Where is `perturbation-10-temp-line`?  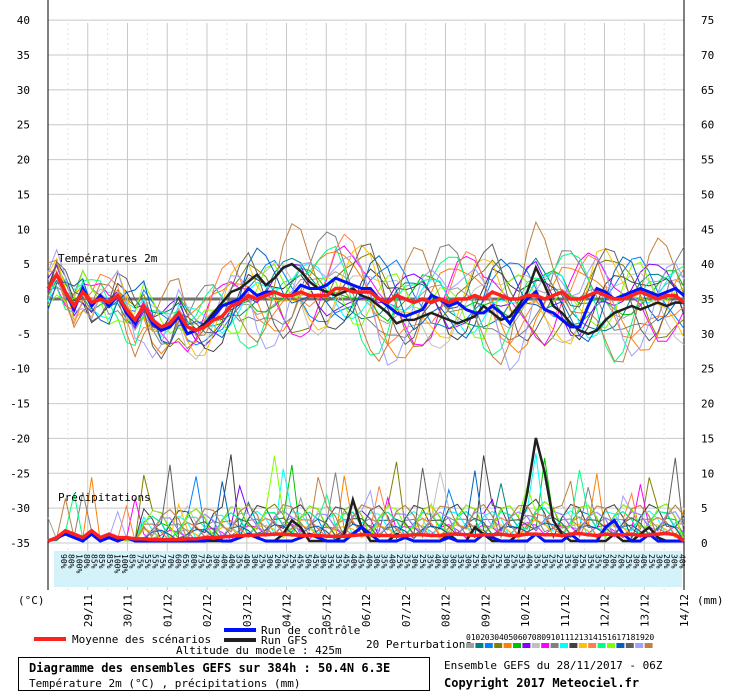 perturbation-10-temp-line is located at coordinates (366, 288).